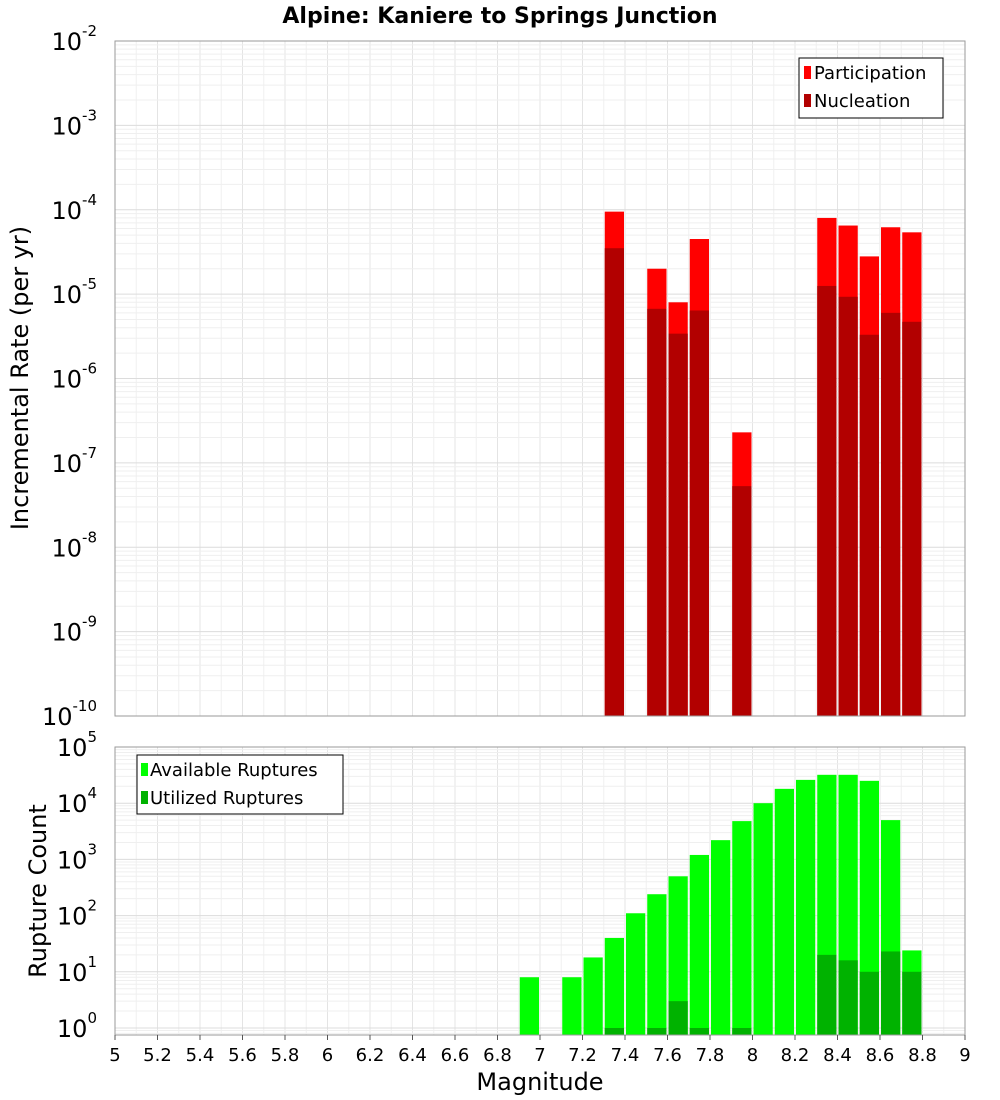 This screenshot has height=1100, width=1000. Describe the element at coordinates (114, 1055) in the screenshot. I see `x-tick-label: 5` at that location.